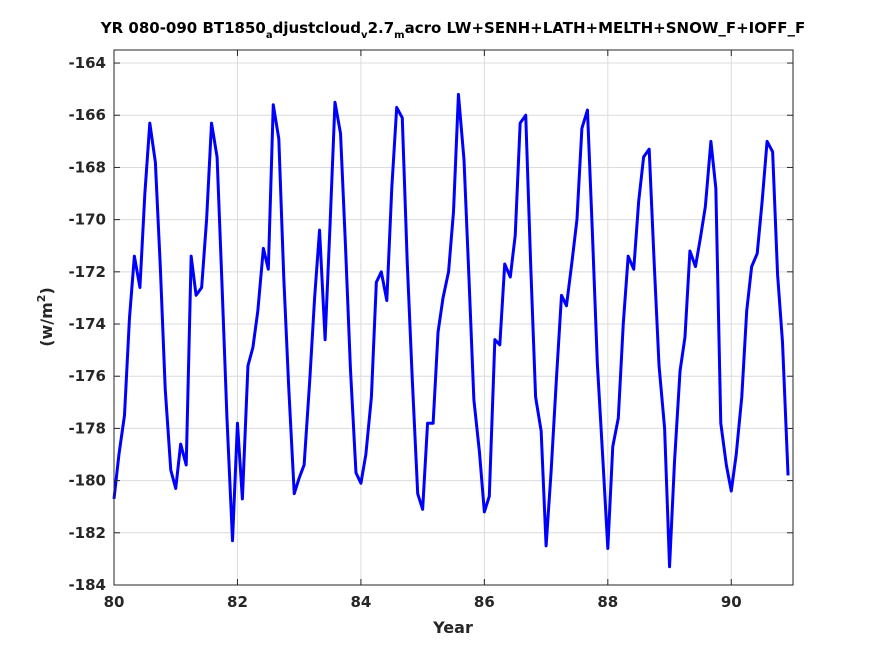  Describe the element at coordinates (87, 585) in the screenshot. I see `y-tick-label: -184` at that location.